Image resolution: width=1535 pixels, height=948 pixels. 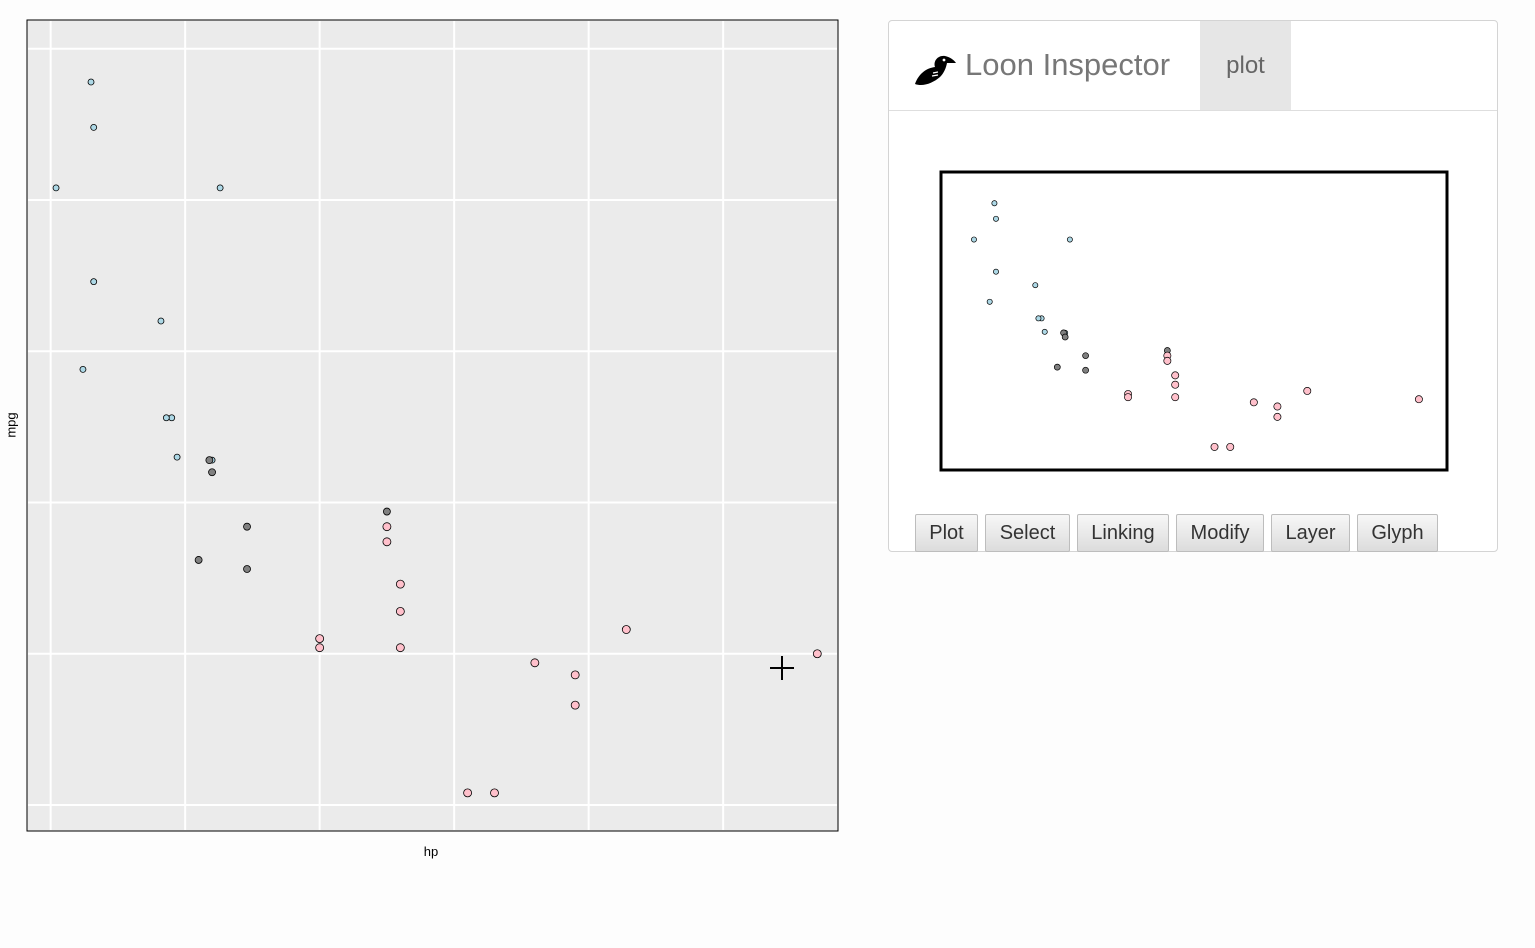 I want to click on modify-button: Modify, so click(x=1220, y=533).